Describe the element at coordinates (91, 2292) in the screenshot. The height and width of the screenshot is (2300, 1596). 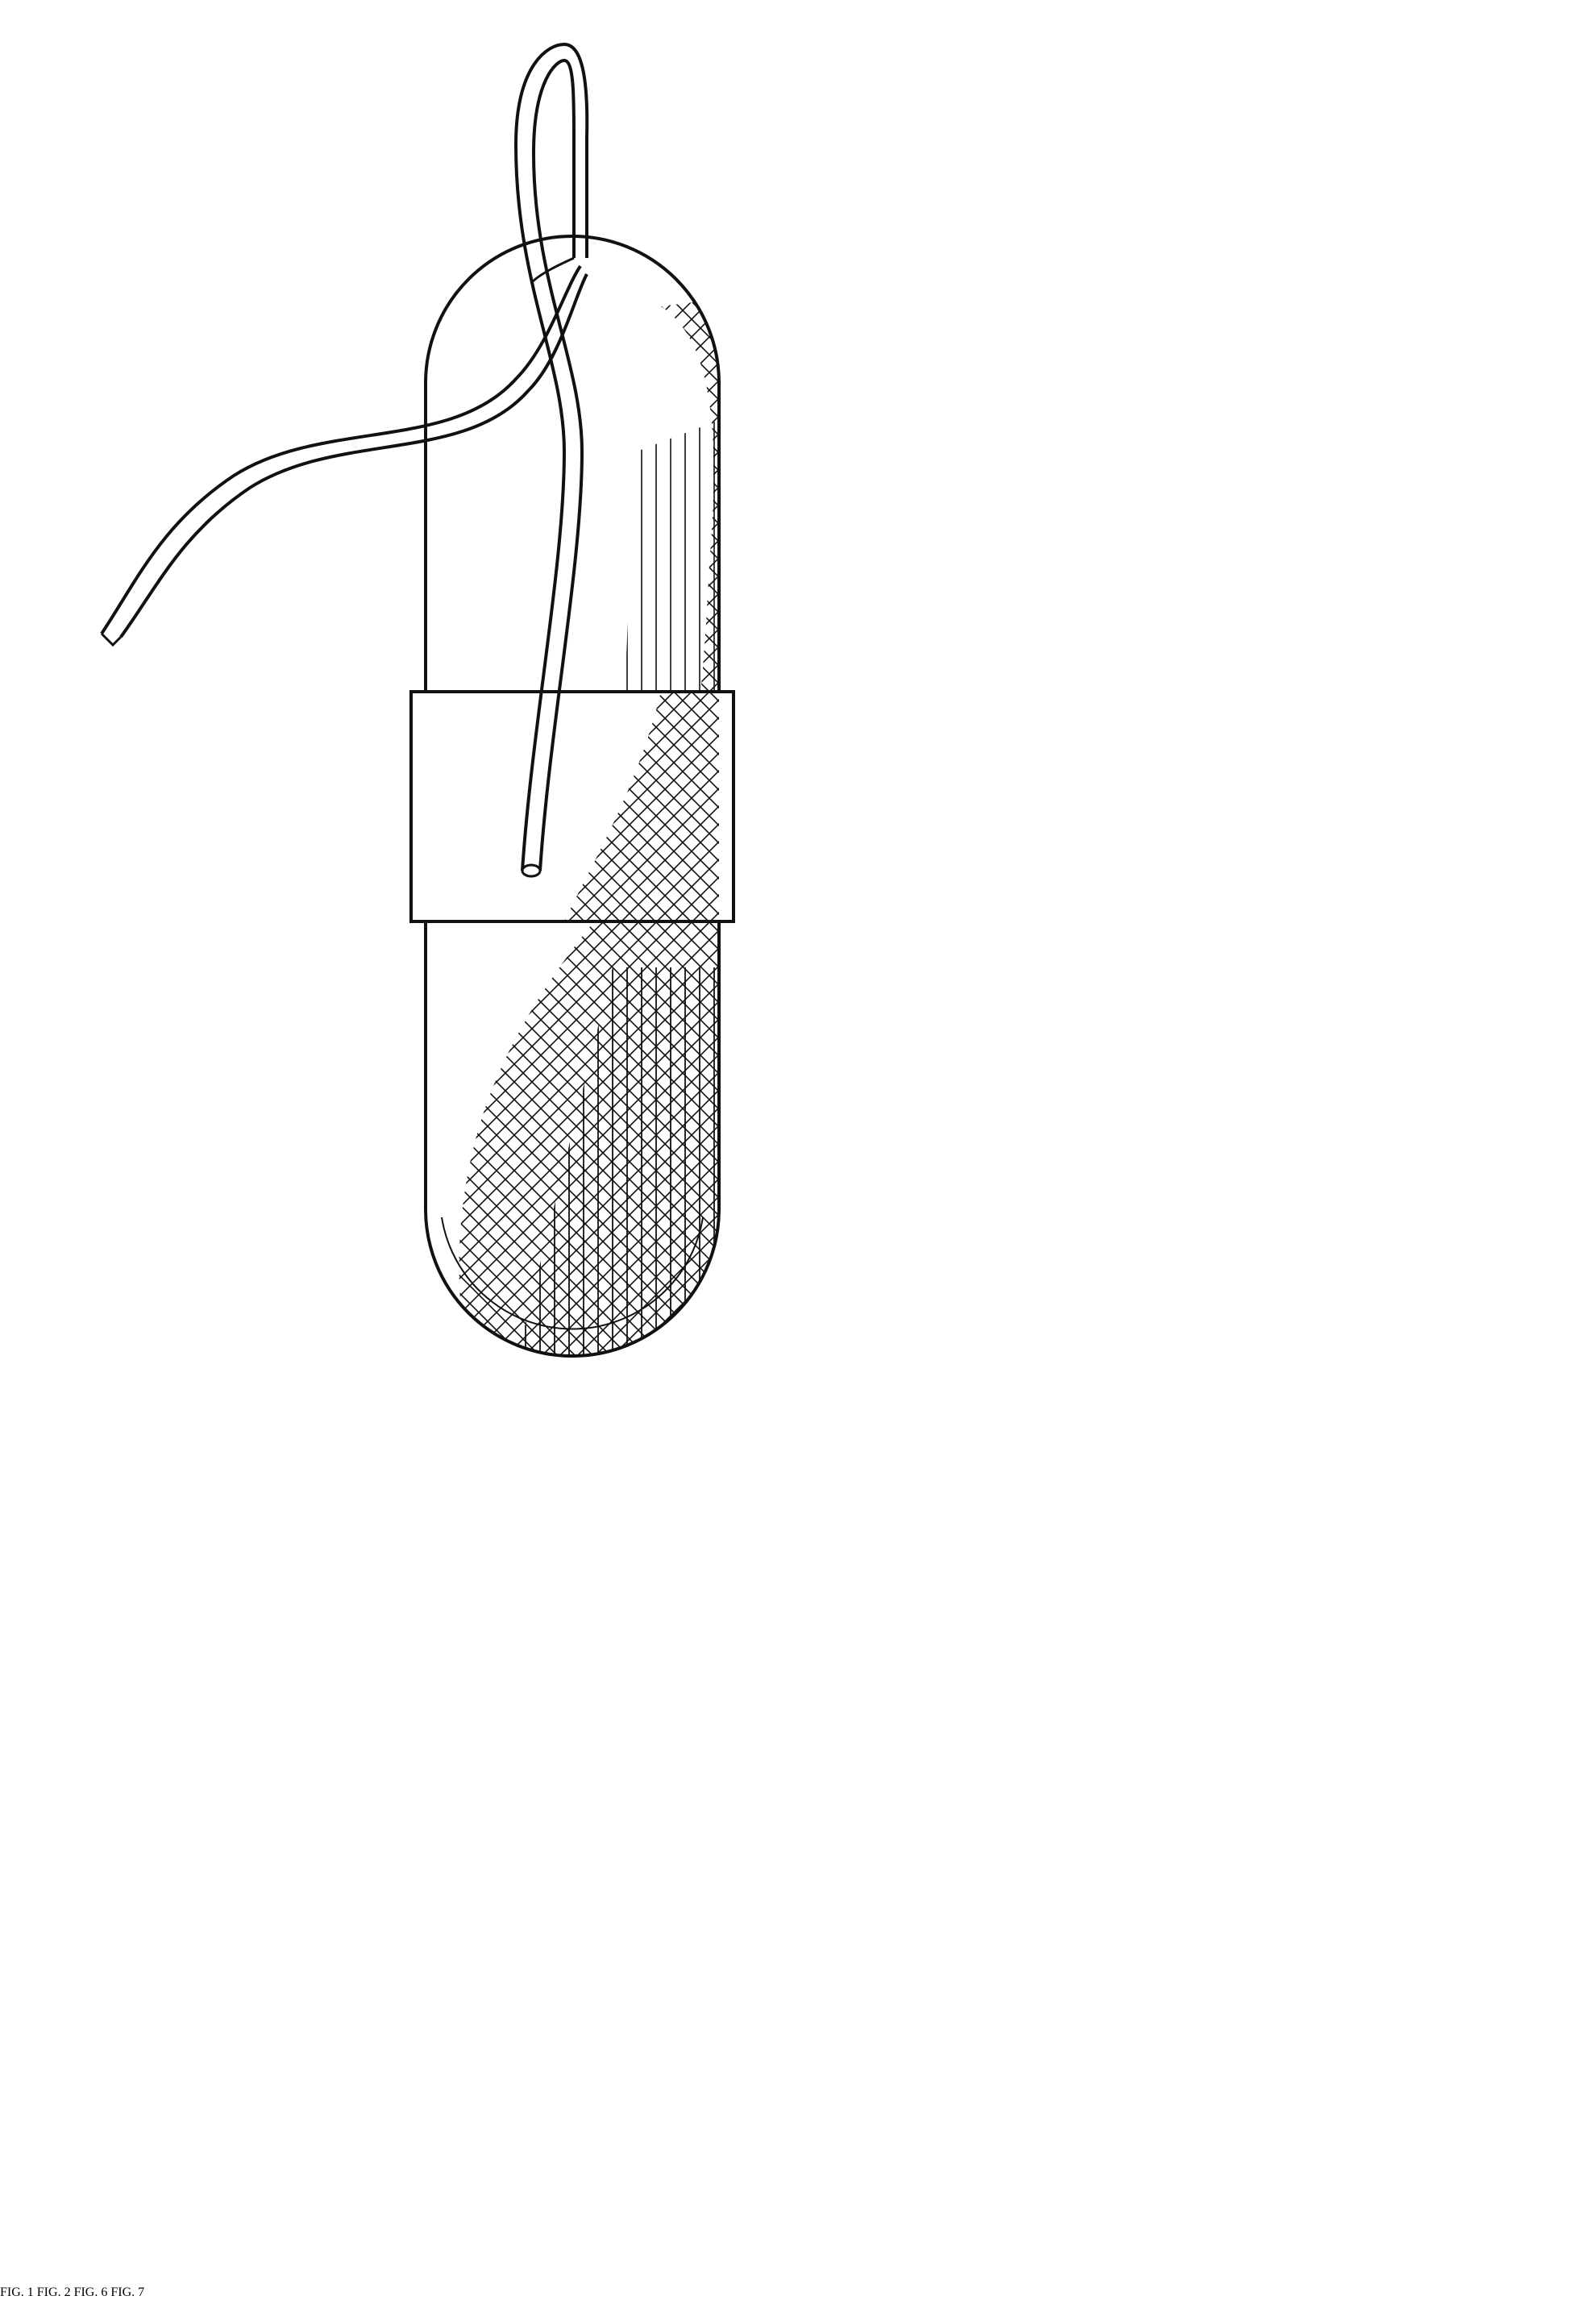
I see `fig6-label: FIG. 6` at that location.